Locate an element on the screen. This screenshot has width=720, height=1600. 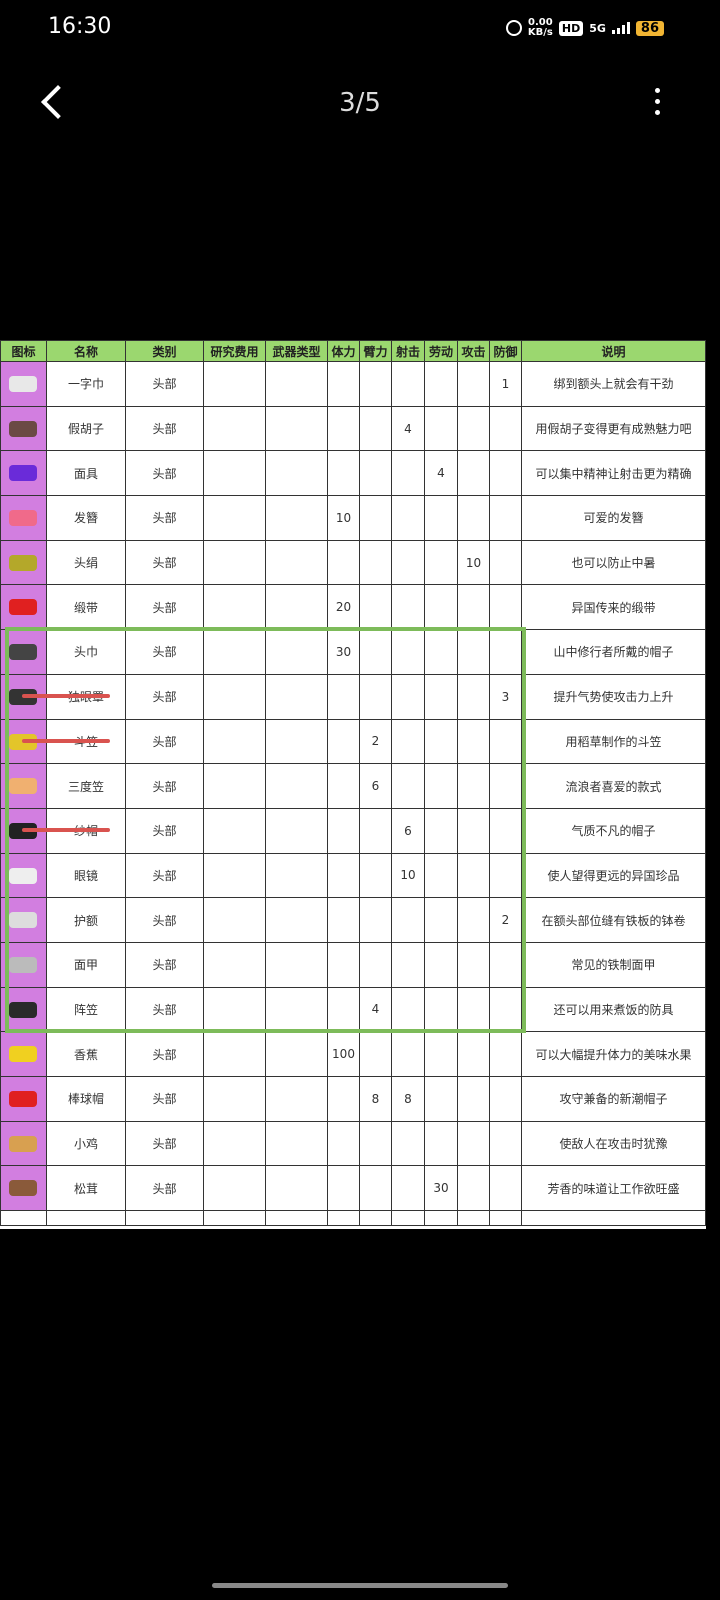
arm-strength: 2 is located at coordinates (375, 741).